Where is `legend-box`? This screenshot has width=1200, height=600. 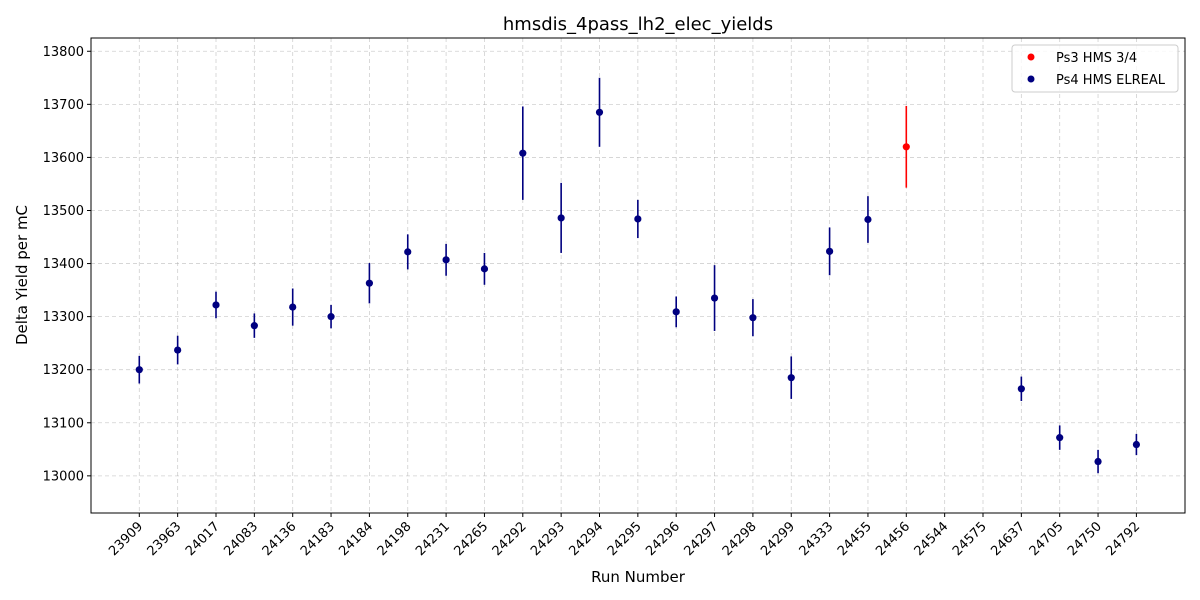 legend-box is located at coordinates (1095, 68).